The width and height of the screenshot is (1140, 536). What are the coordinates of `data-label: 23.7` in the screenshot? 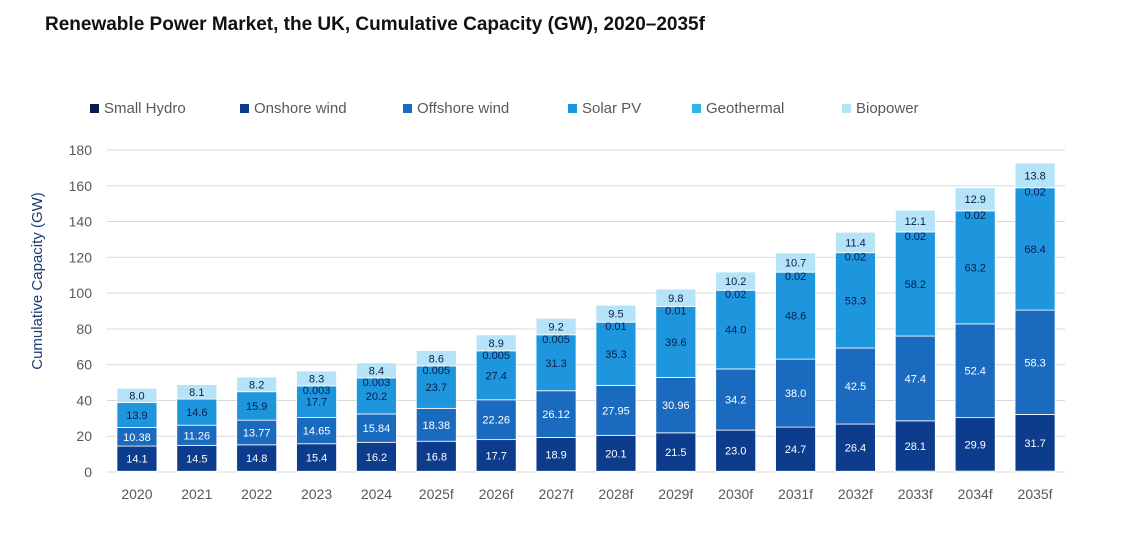 It's located at (436, 388).